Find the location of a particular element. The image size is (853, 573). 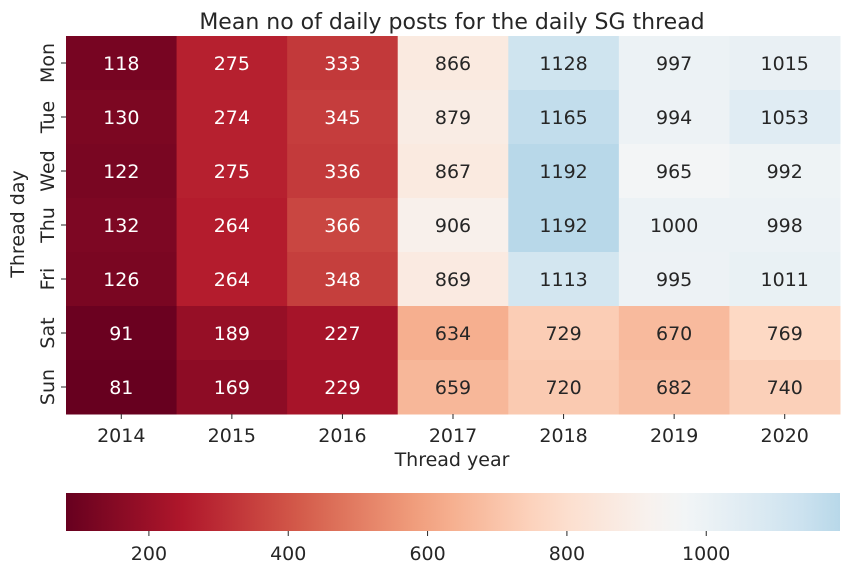

cell-value-label: 1053 is located at coordinates (785, 118).